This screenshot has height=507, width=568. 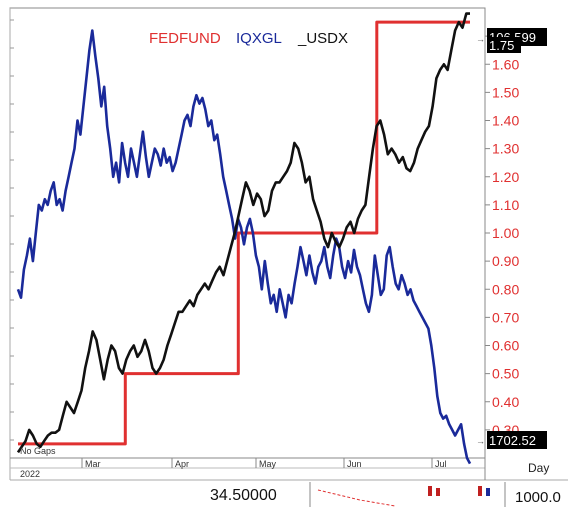 I want to click on y-tick-label: 1.30, so click(x=505, y=149).